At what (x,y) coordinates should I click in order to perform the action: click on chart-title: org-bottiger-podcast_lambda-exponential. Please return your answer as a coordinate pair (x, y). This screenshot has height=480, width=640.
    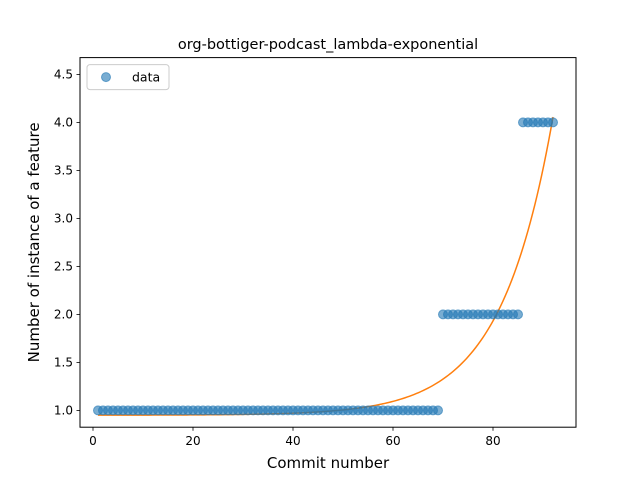
    Looking at the image, I should click on (328, 45).